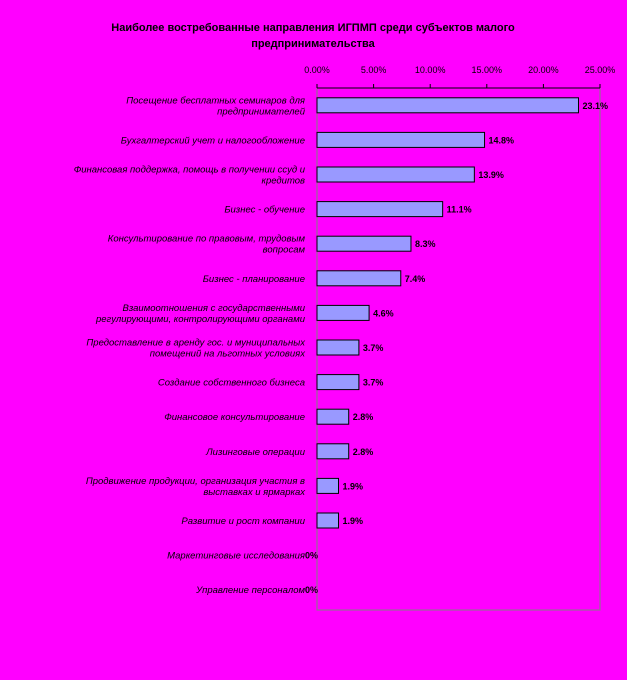 This screenshot has height=680, width=627. What do you see at coordinates (543, 70) in the screenshot?
I see `x-tick-label: 20.00%` at bounding box center [543, 70].